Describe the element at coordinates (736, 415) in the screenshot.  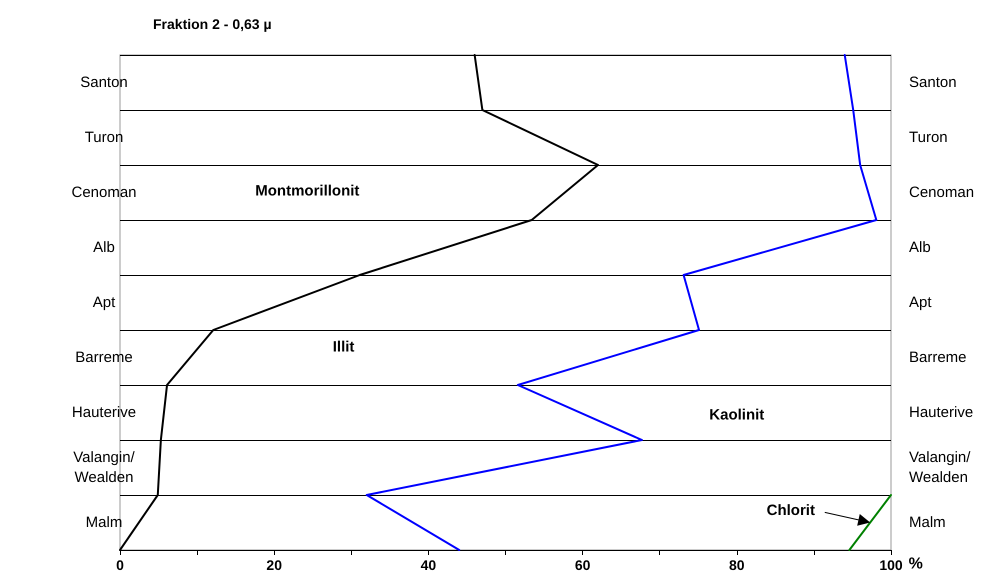
I see `annotation: Kaolinit` at that location.